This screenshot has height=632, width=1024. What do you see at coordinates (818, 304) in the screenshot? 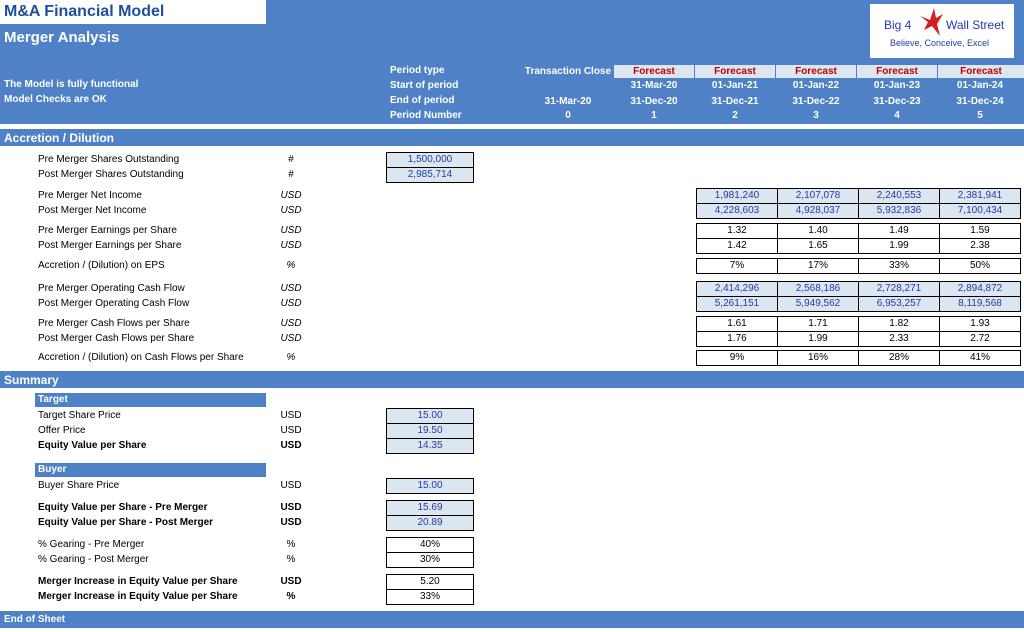
I see `value-cell: 5,949,562` at bounding box center [818, 304].